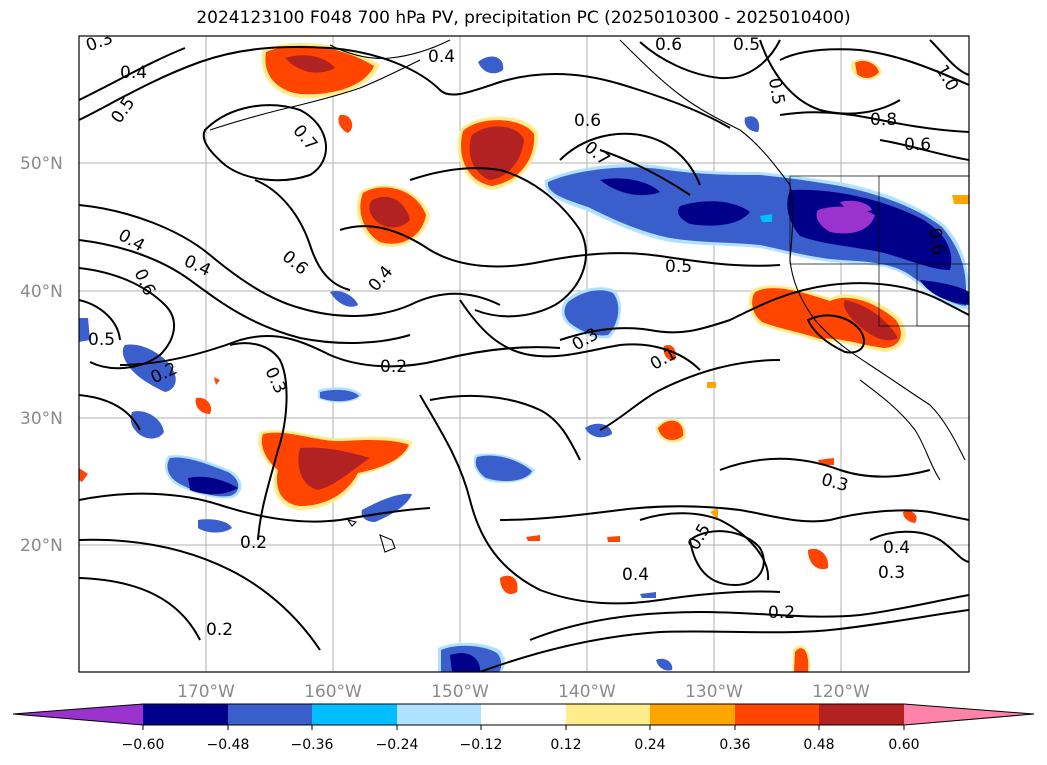  I want to click on lat-labels: 50°N 40°N 30°N 20°N, so click(41, 355).